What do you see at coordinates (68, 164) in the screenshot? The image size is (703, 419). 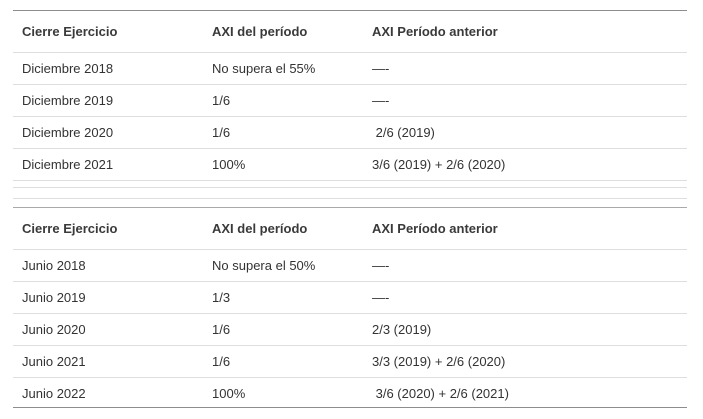 I see `cell-cierre: Diciembre 2021` at bounding box center [68, 164].